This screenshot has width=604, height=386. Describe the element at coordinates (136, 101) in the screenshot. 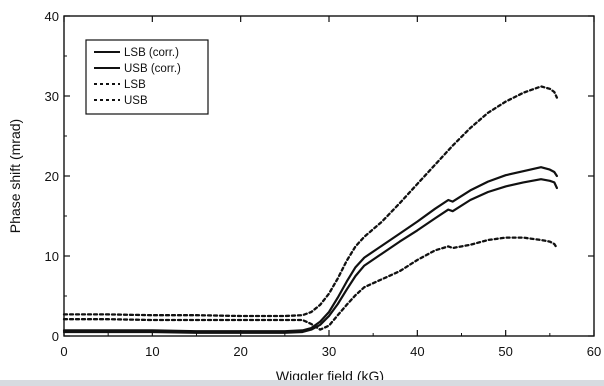

I see `legend-label-usb: USB` at that location.